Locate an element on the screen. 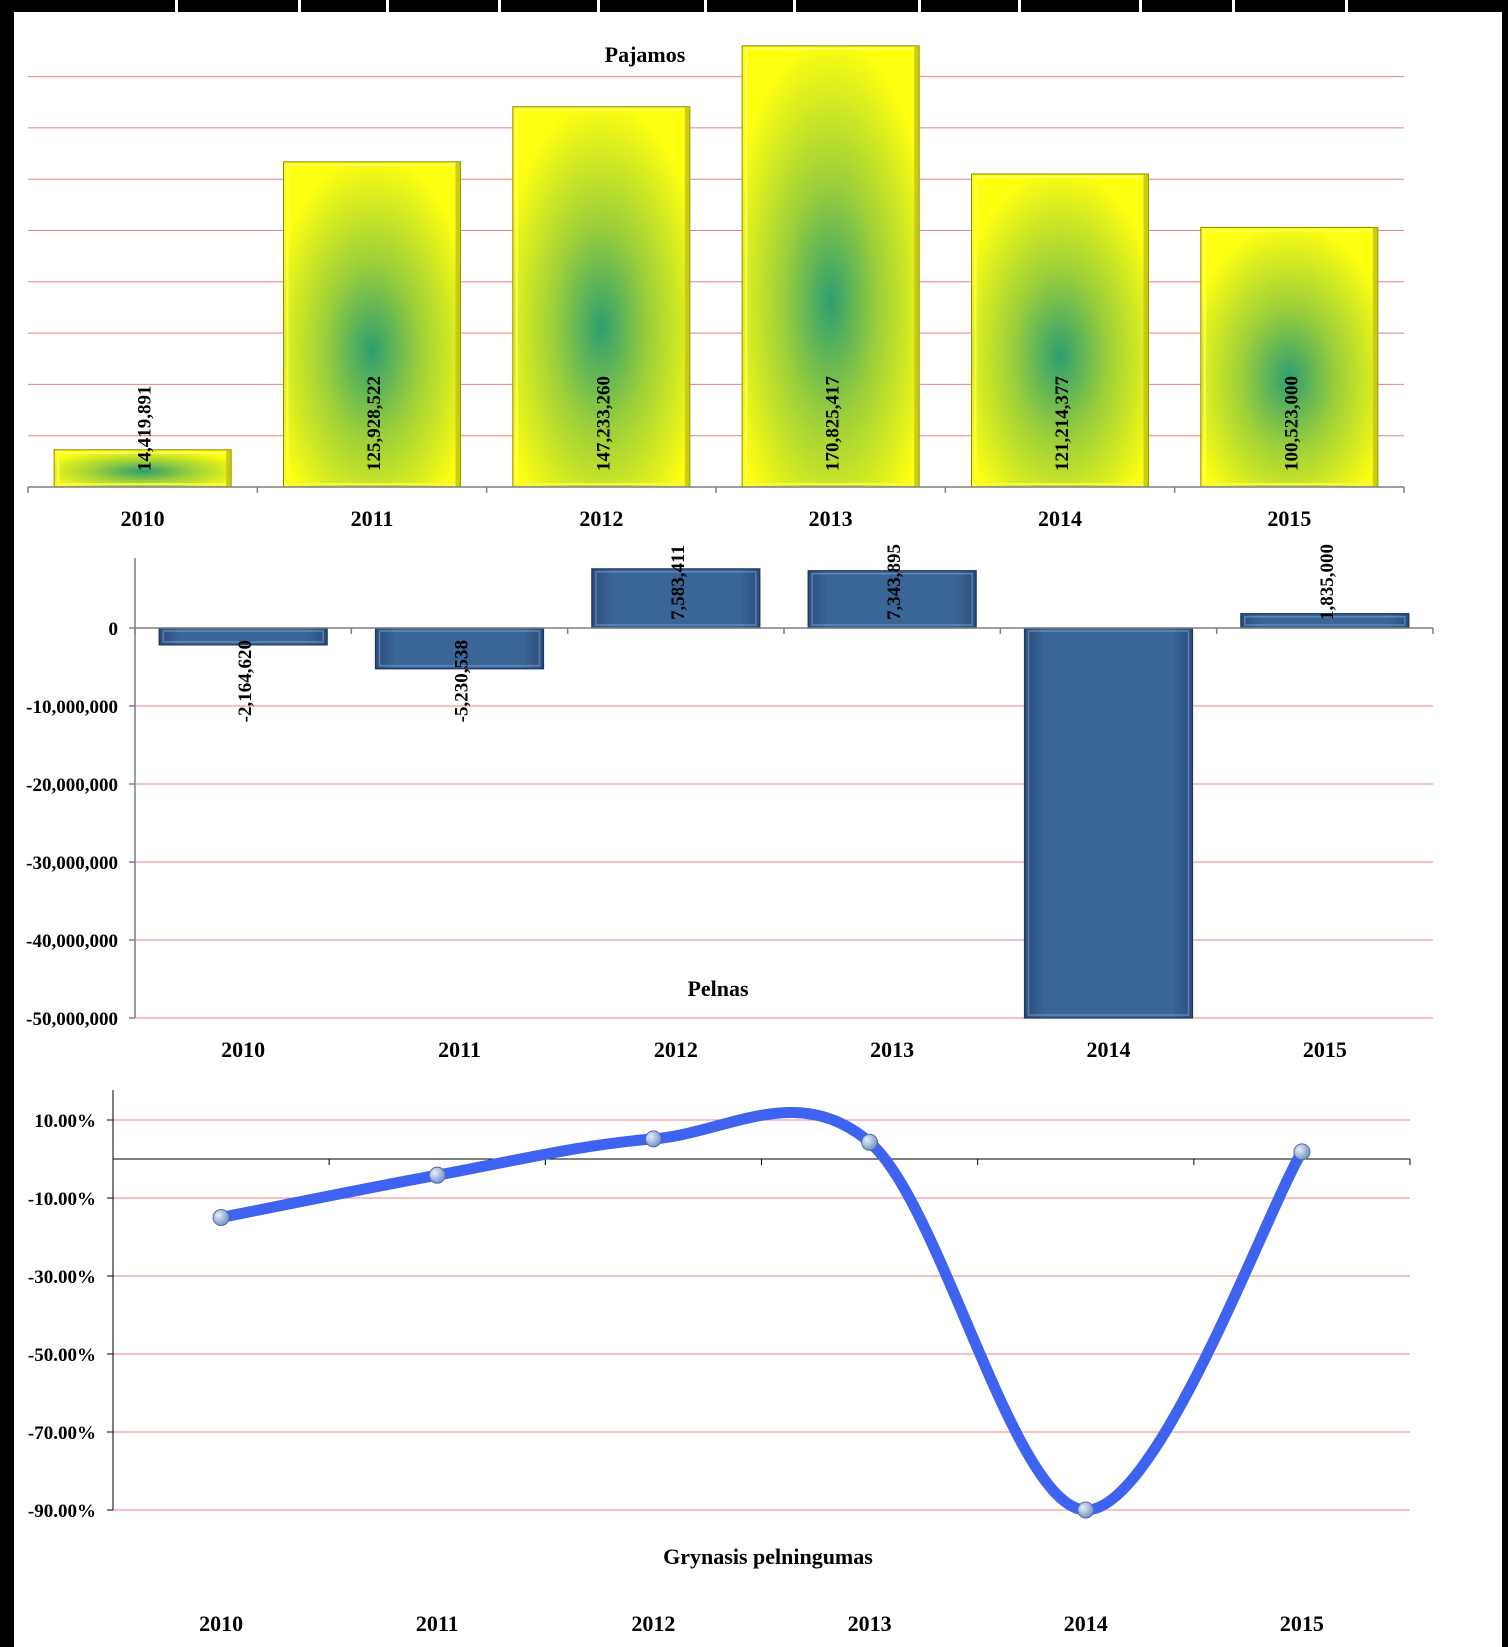 The image size is (1508, 1647). frame-right-border is located at coordinates (1505, 823).